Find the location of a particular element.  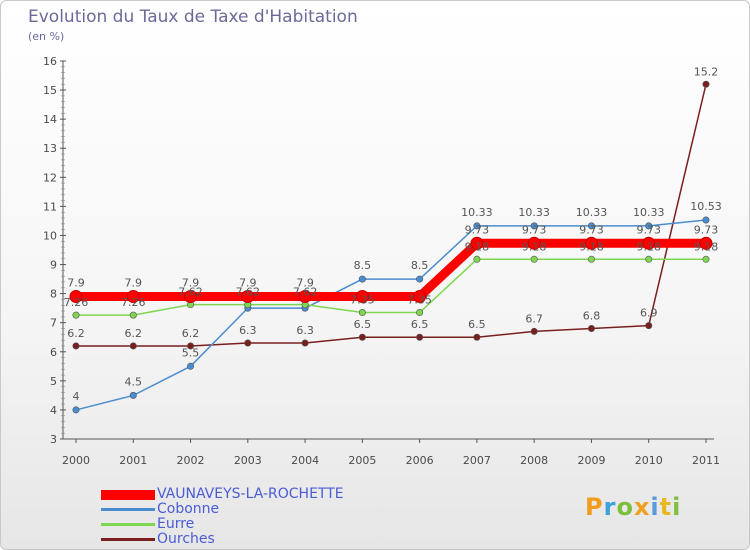

x-tick-label: 2000 is located at coordinates (76, 460).